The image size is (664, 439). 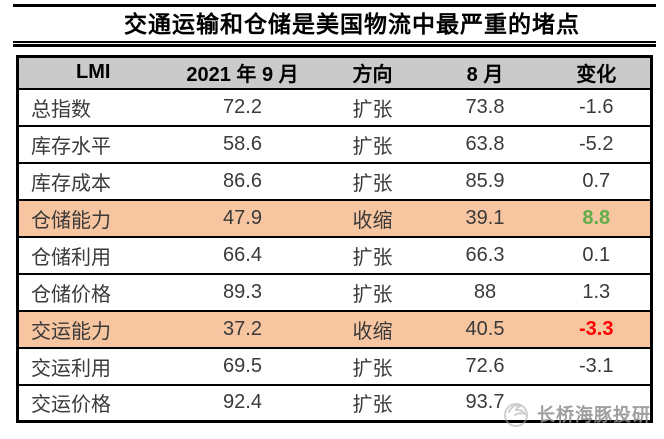 I want to click on header-august: 8 月, so click(x=485, y=73).